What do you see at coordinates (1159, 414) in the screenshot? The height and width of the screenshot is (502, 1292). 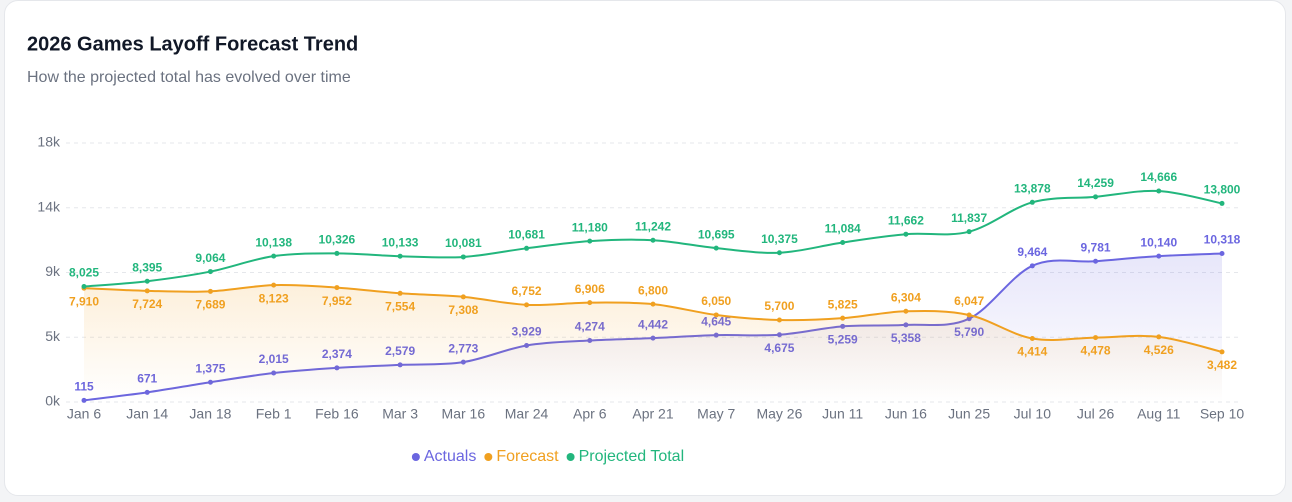 I see `x-tick-label: Aug 11` at bounding box center [1159, 414].